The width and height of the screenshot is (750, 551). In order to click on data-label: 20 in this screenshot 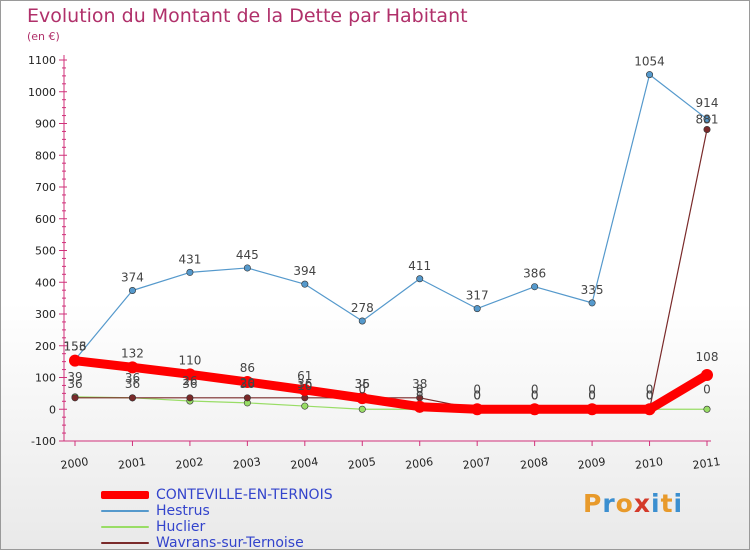, I will do `click(247, 383)`.